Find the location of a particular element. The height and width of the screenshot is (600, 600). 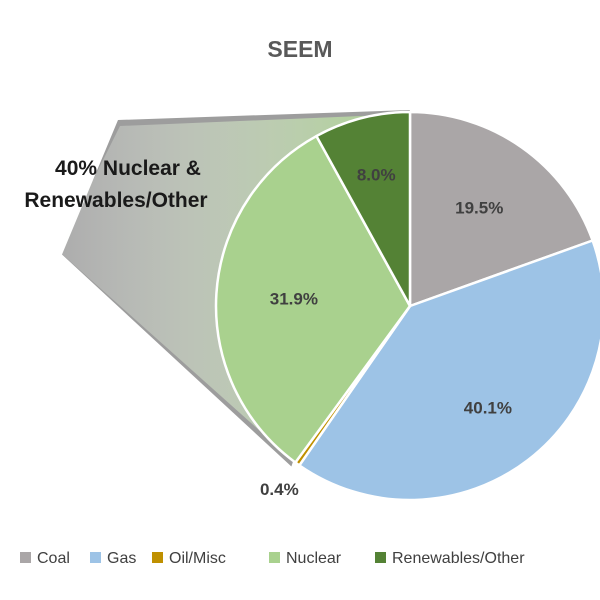

legend-item-coal: Coal is located at coordinates (45, 558).